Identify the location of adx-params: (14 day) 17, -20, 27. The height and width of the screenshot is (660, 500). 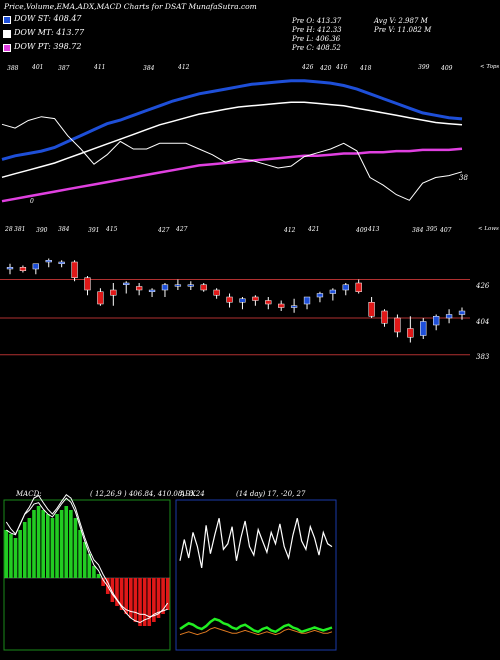
(271, 494).